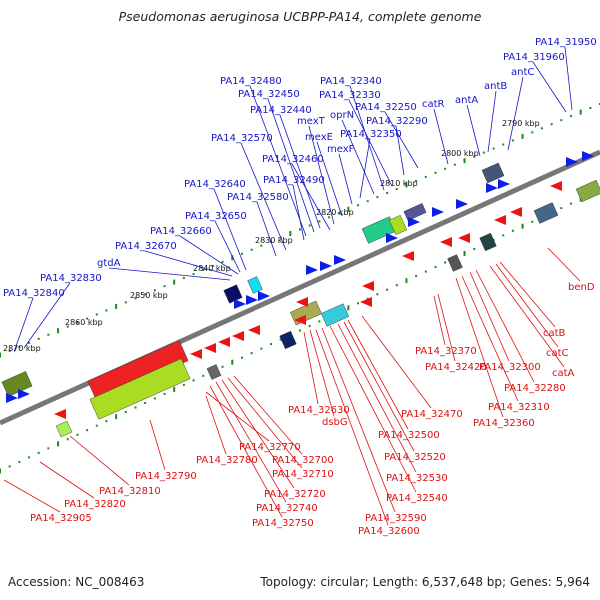 This screenshot has width=600, height=600. Describe the element at coordinates (270, 447) in the screenshot. I see `reverse-gene-label: PA14_32770` at that location.